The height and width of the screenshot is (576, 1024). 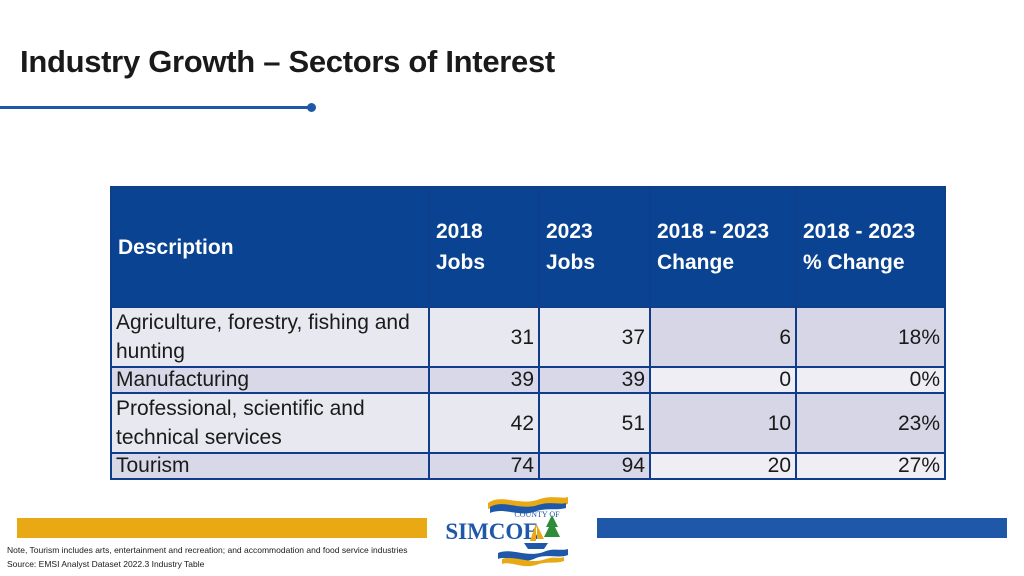 What do you see at coordinates (287, 61) in the screenshot?
I see `slide-title: Industry Growth – Sectors of Interest` at bounding box center [287, 61].